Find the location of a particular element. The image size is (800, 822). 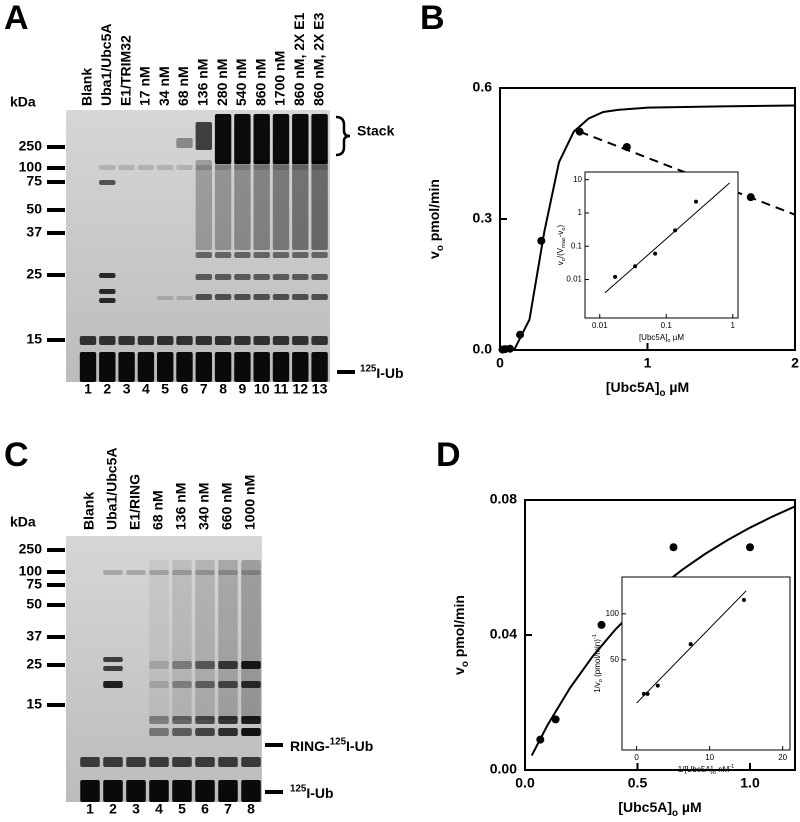

band-label: RING-125I-Ub is located at coordinates (331, 745).